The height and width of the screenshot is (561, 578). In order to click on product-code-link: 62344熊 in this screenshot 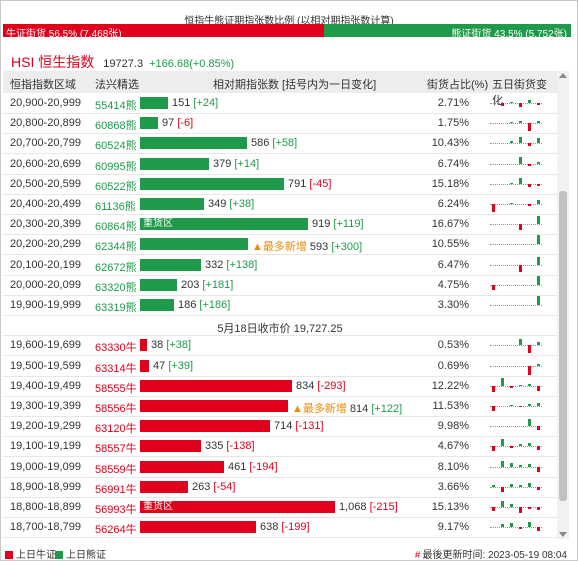, I will do `click(116, 247)`.